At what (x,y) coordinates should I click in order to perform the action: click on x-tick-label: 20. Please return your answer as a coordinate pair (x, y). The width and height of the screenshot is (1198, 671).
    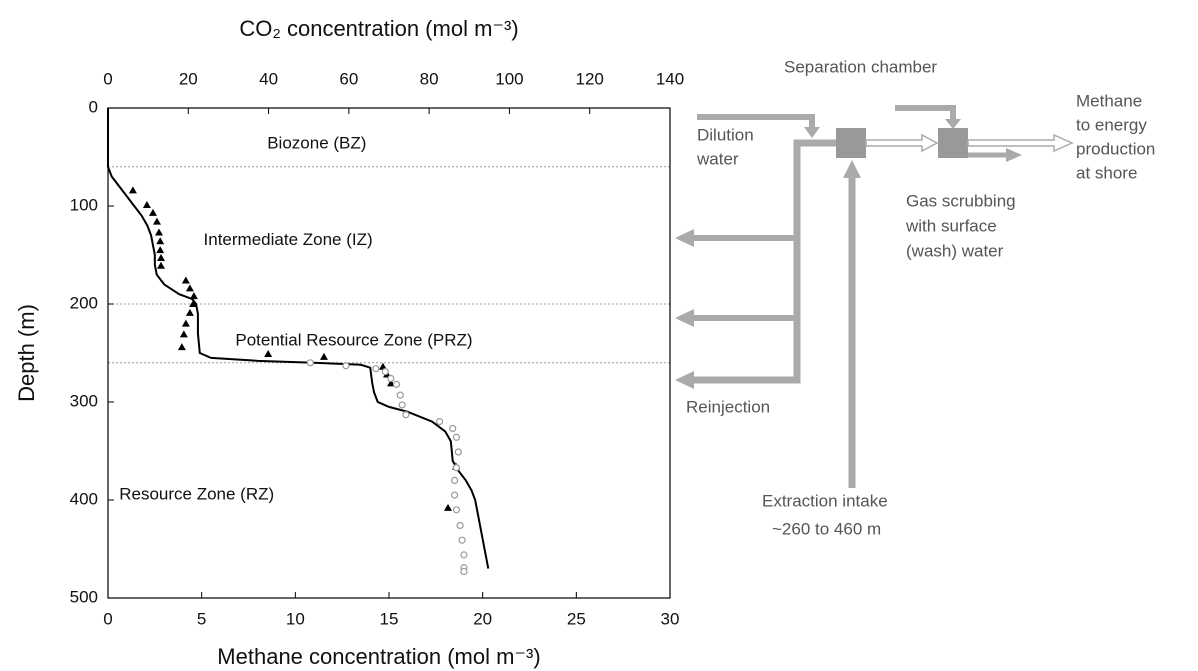
    Looking at the image, I should click on (482, 618).